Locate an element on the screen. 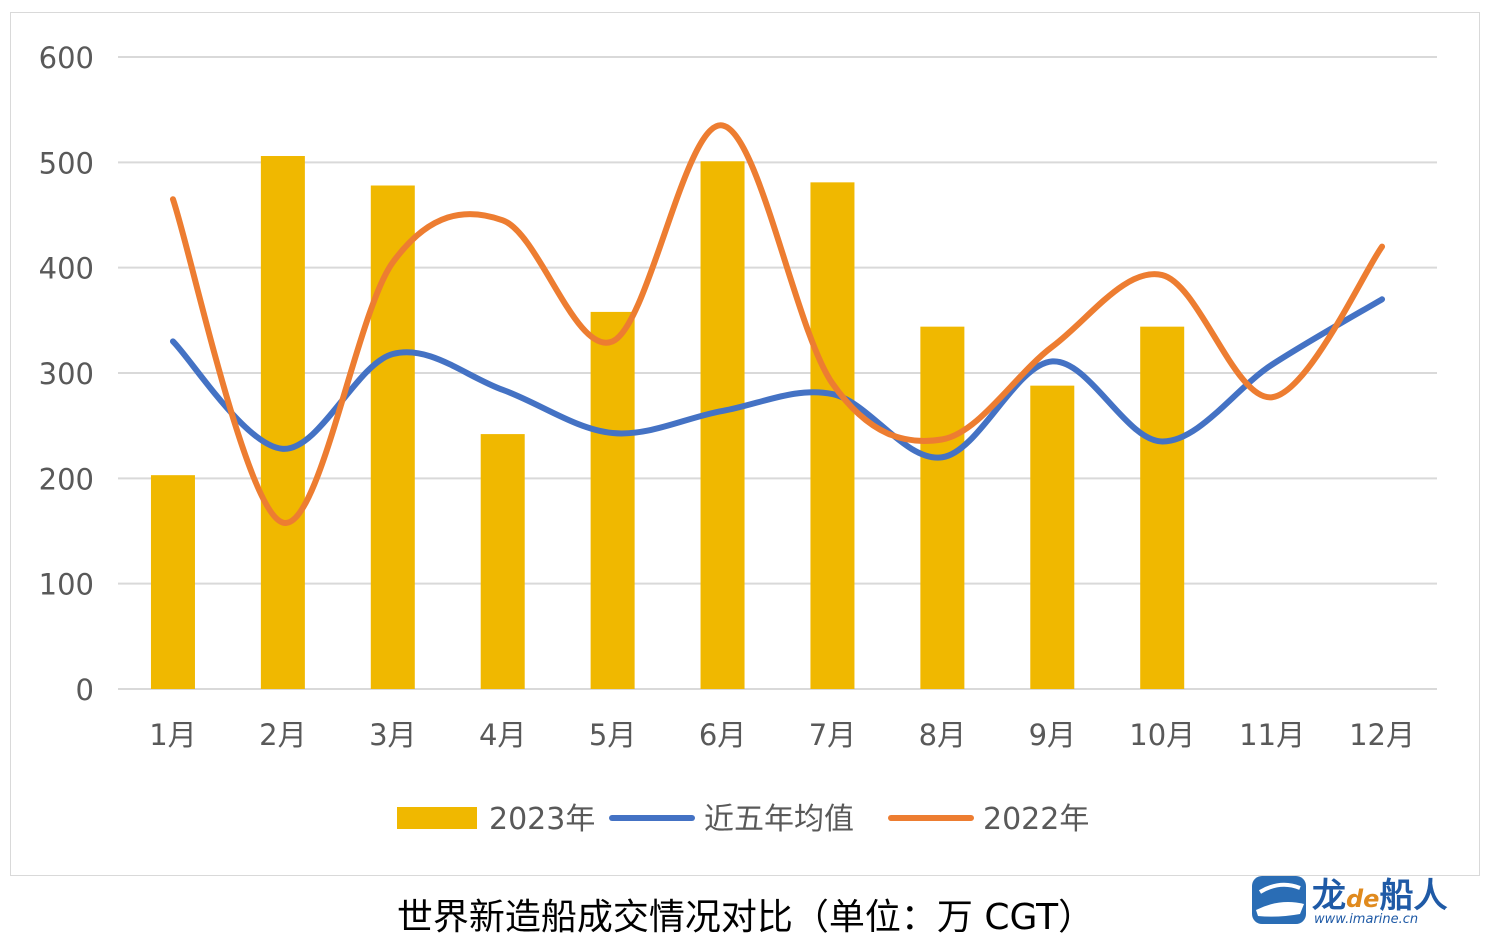 Image resolution: width=1491 pixels, height=951 pixels. logo-text: 龙de船人 is located at coordinates (1380, 896).